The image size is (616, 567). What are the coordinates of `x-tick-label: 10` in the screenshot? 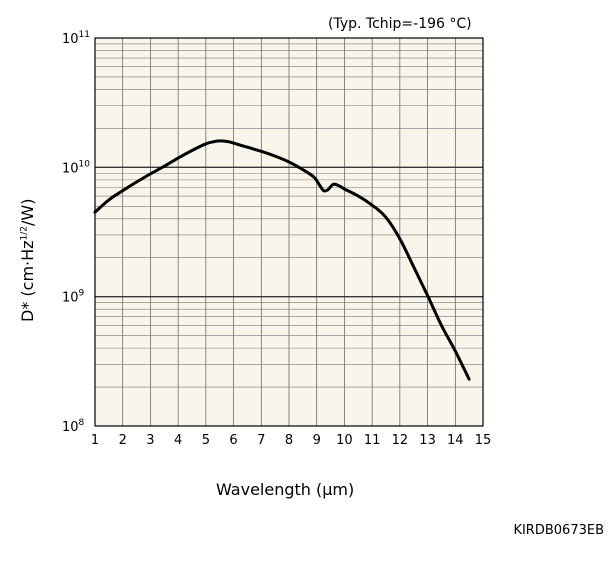 It's located at (344, 440).